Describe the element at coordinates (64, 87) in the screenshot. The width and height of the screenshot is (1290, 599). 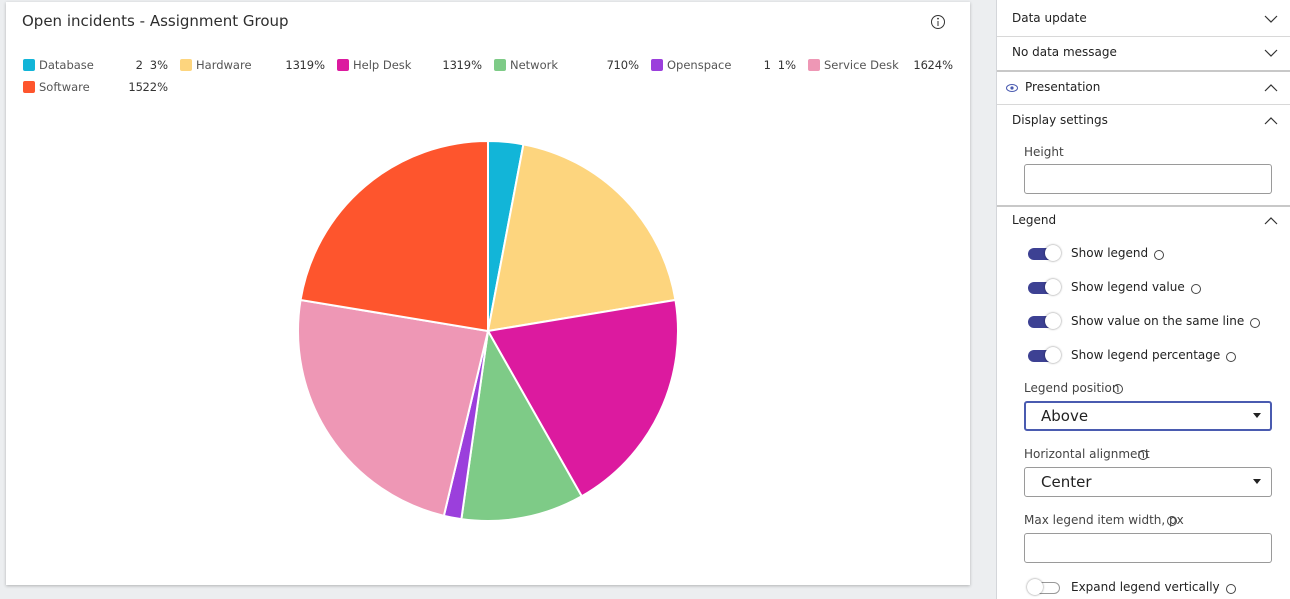
I see `legend-label: Software` at that location.